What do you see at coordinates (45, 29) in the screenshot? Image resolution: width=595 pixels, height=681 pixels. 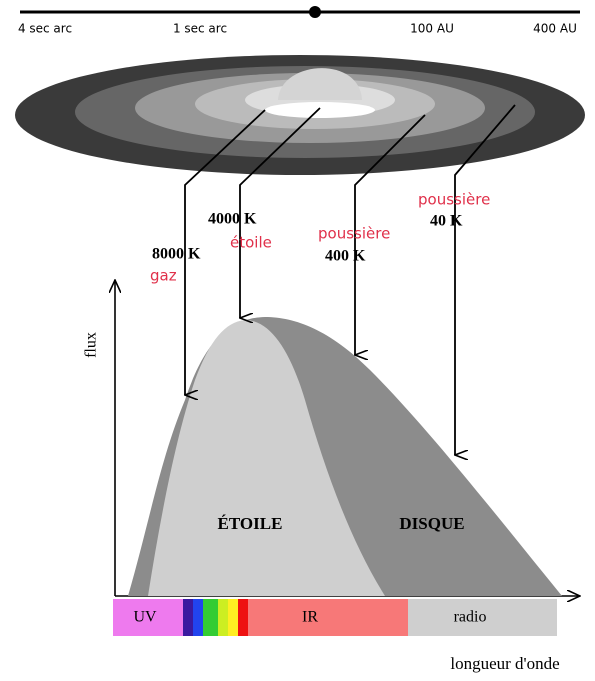 I see `scale-label: 4 sec arc` at bounding box center [45, 29].